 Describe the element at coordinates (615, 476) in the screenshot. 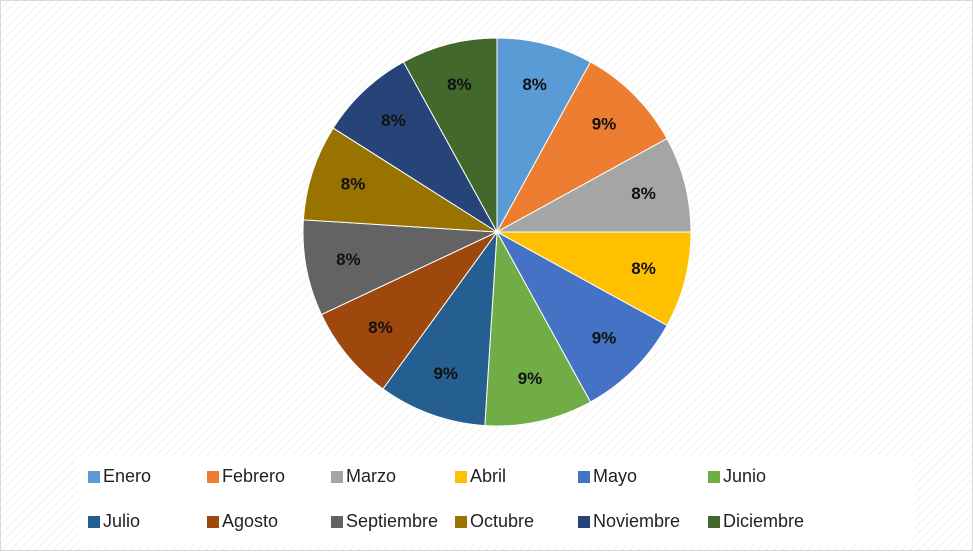

I see `legend-label: Mayo` at that location.